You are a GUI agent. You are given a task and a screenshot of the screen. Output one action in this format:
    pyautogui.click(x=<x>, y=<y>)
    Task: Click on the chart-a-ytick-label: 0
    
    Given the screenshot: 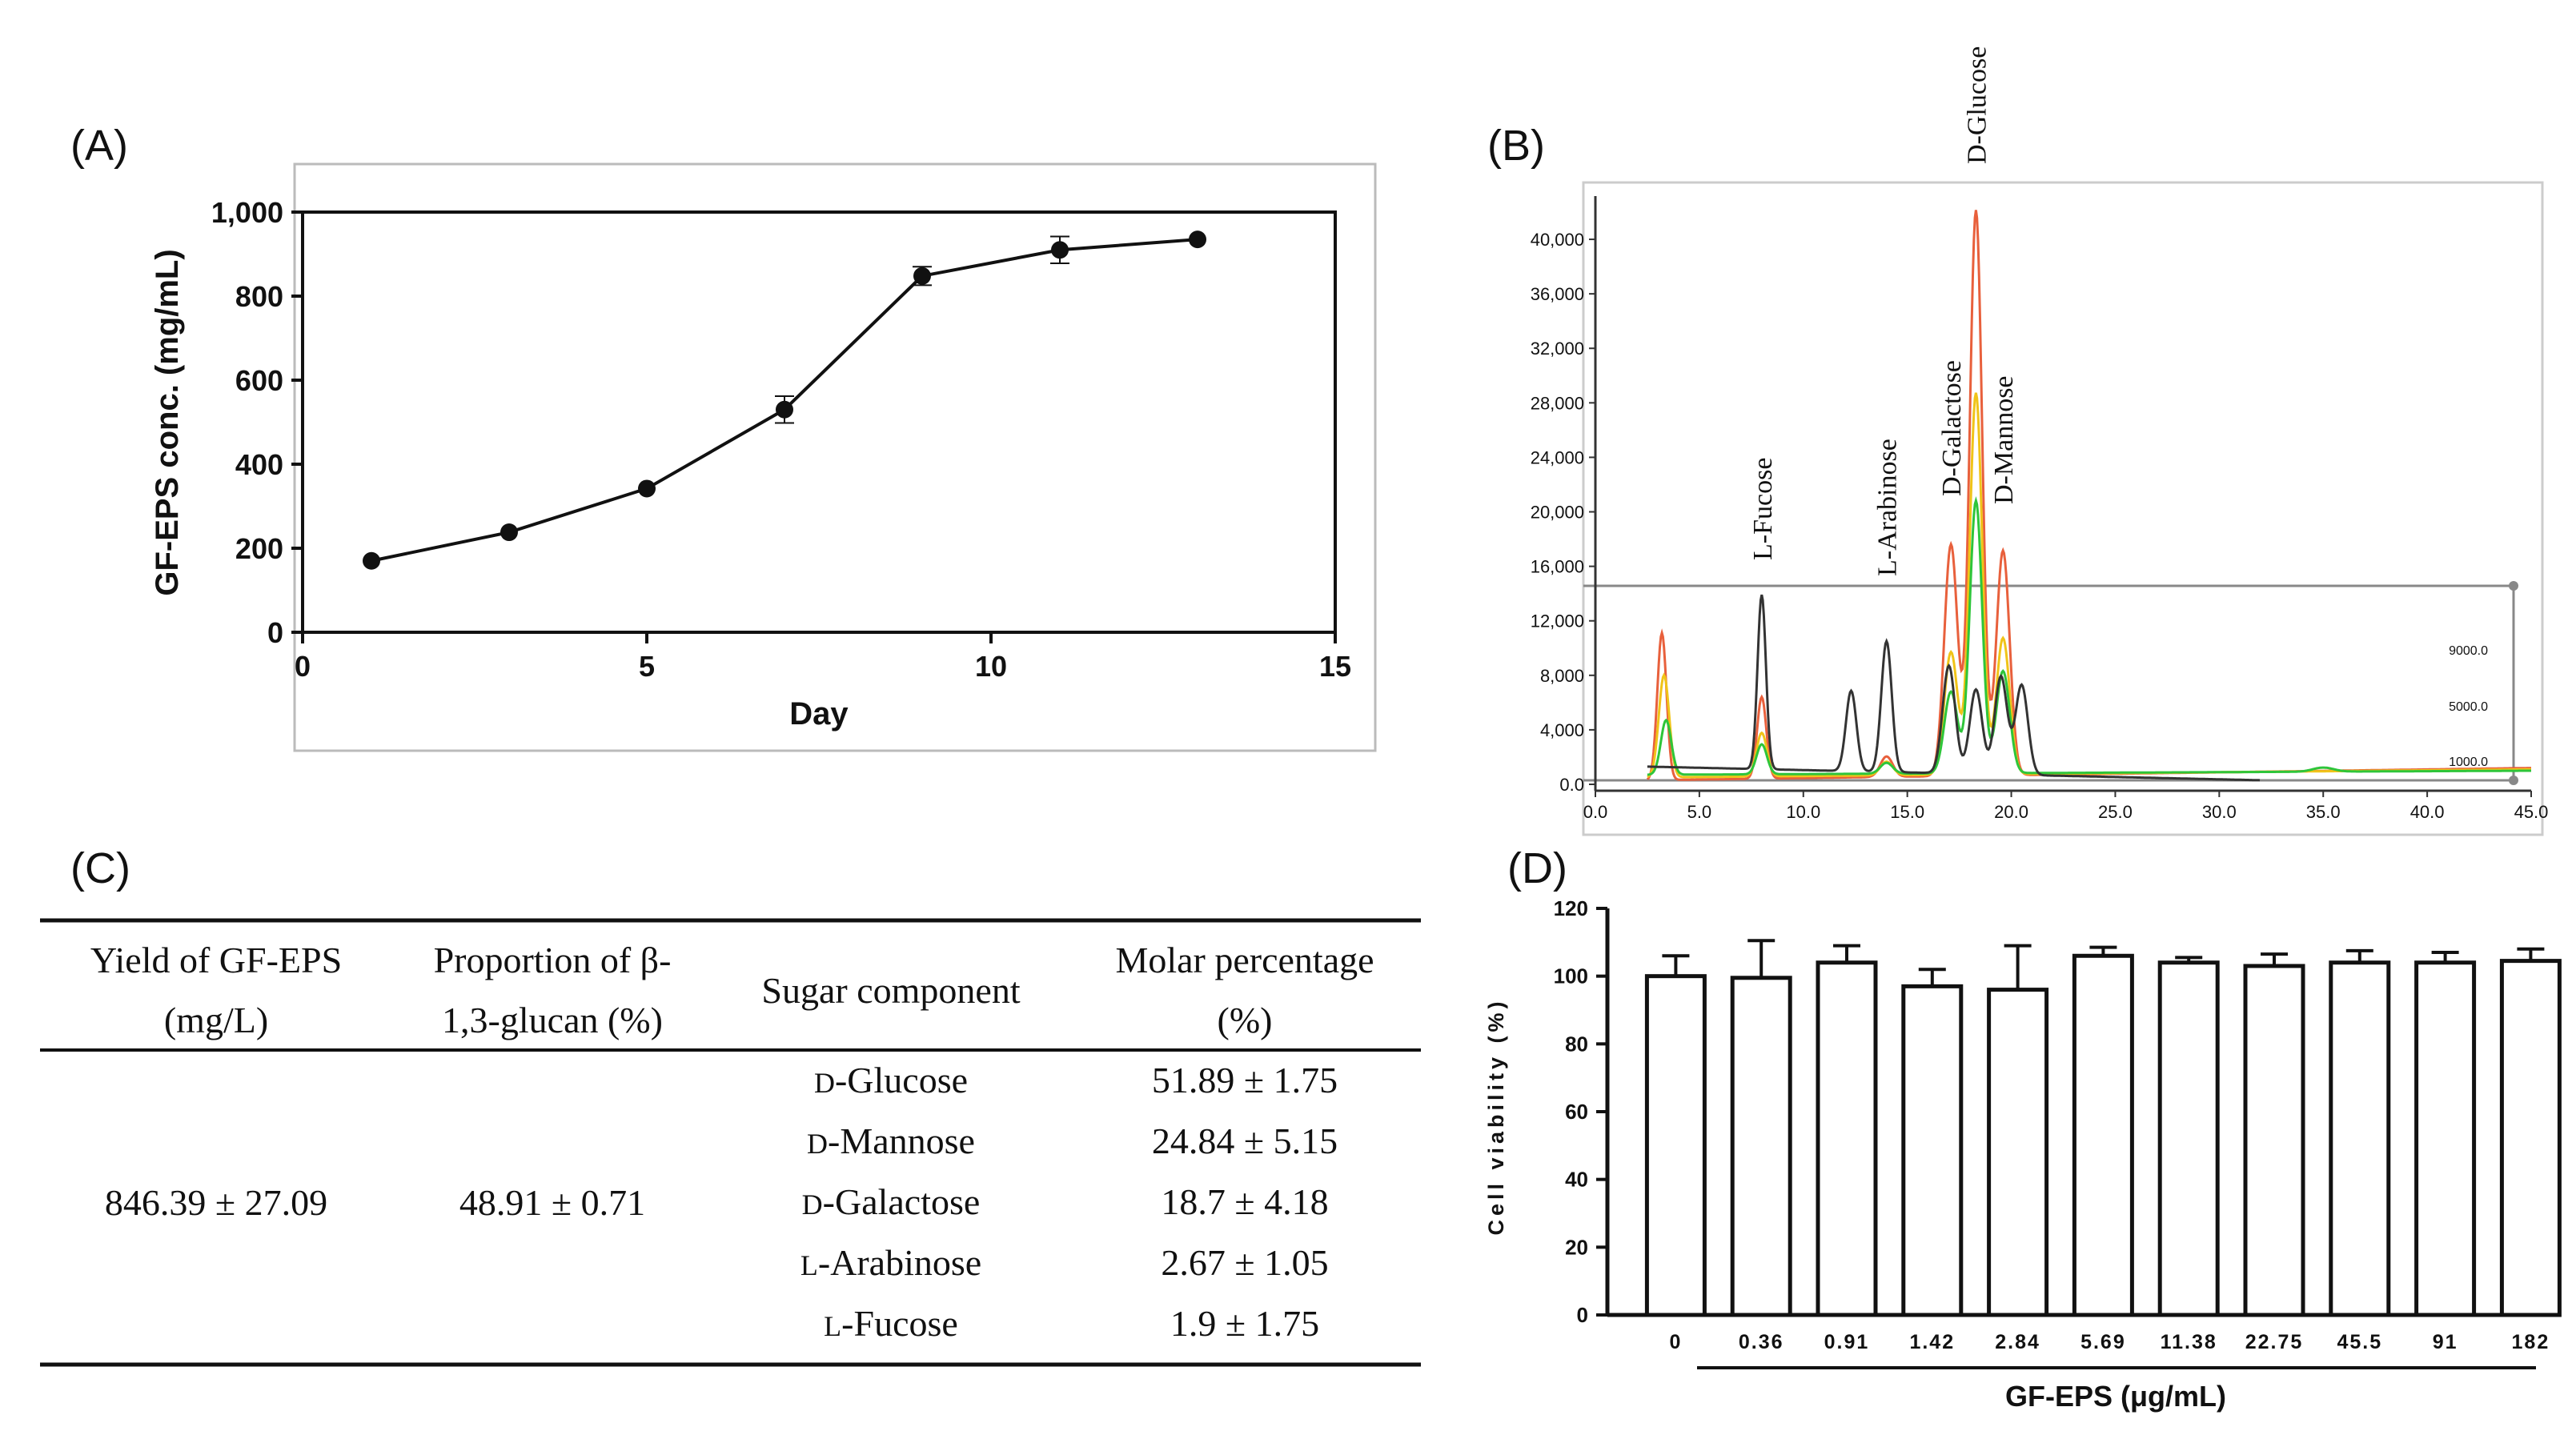 What is the action you would take?
    pyautogui.click(x=275, y=632)
    